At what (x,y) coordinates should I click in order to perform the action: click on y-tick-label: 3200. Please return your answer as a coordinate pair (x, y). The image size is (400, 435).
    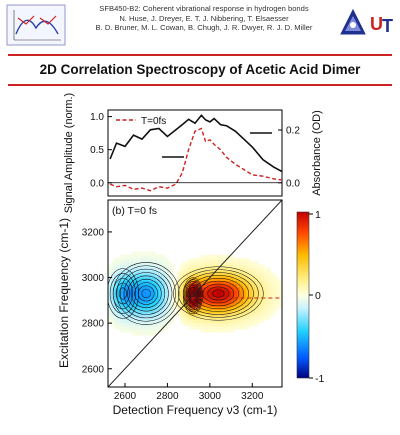
    Looking at the image, I should click on (93, 232).